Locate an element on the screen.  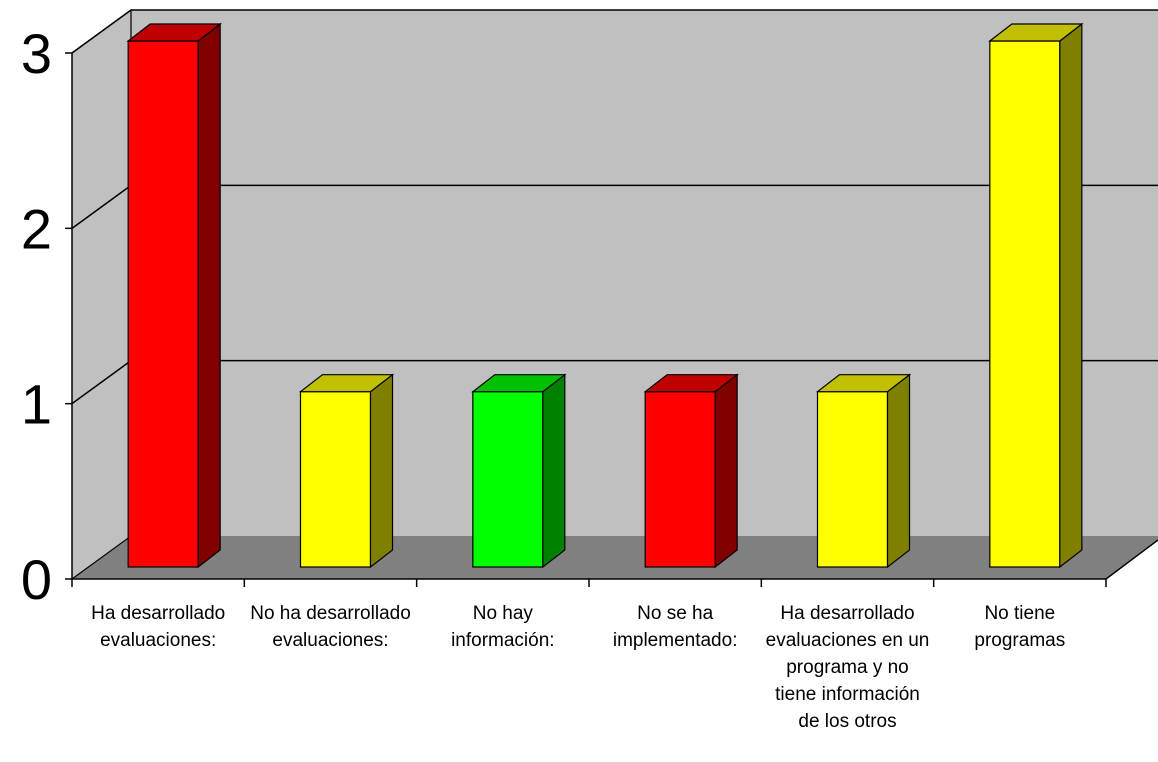
x-tick-label-line: información: is located at coordinates (503, 640).